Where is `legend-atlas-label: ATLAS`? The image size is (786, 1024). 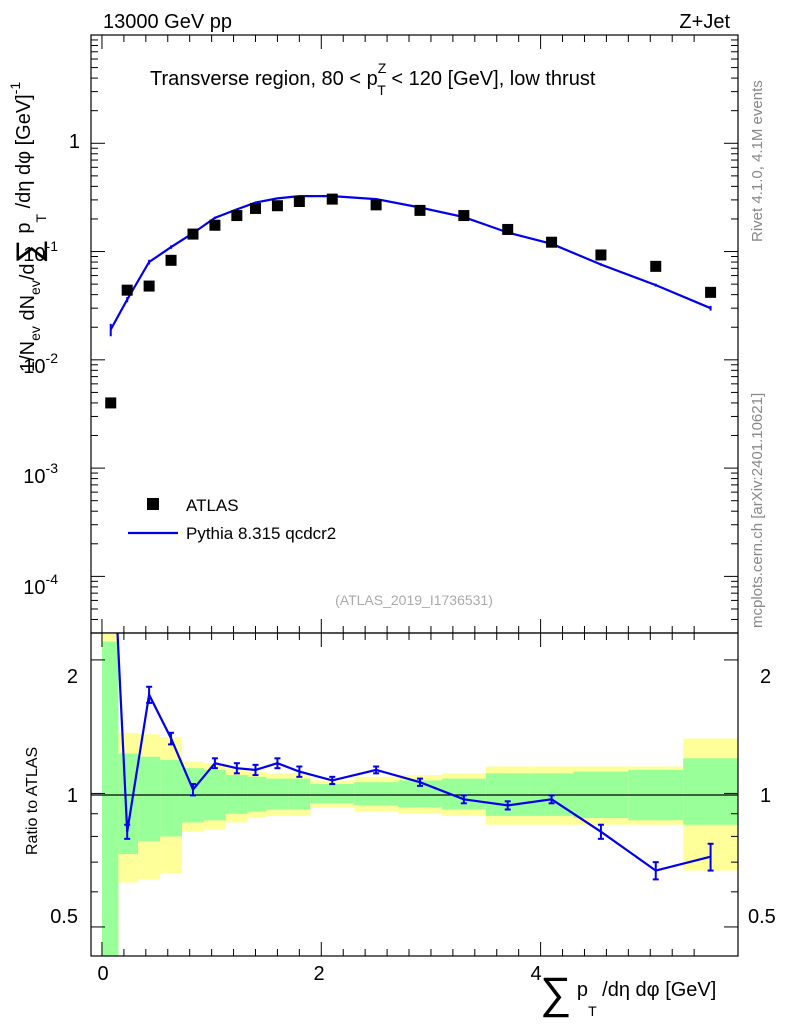 legend-atlas-label: ATLAS is located at coordinates (212, 505).